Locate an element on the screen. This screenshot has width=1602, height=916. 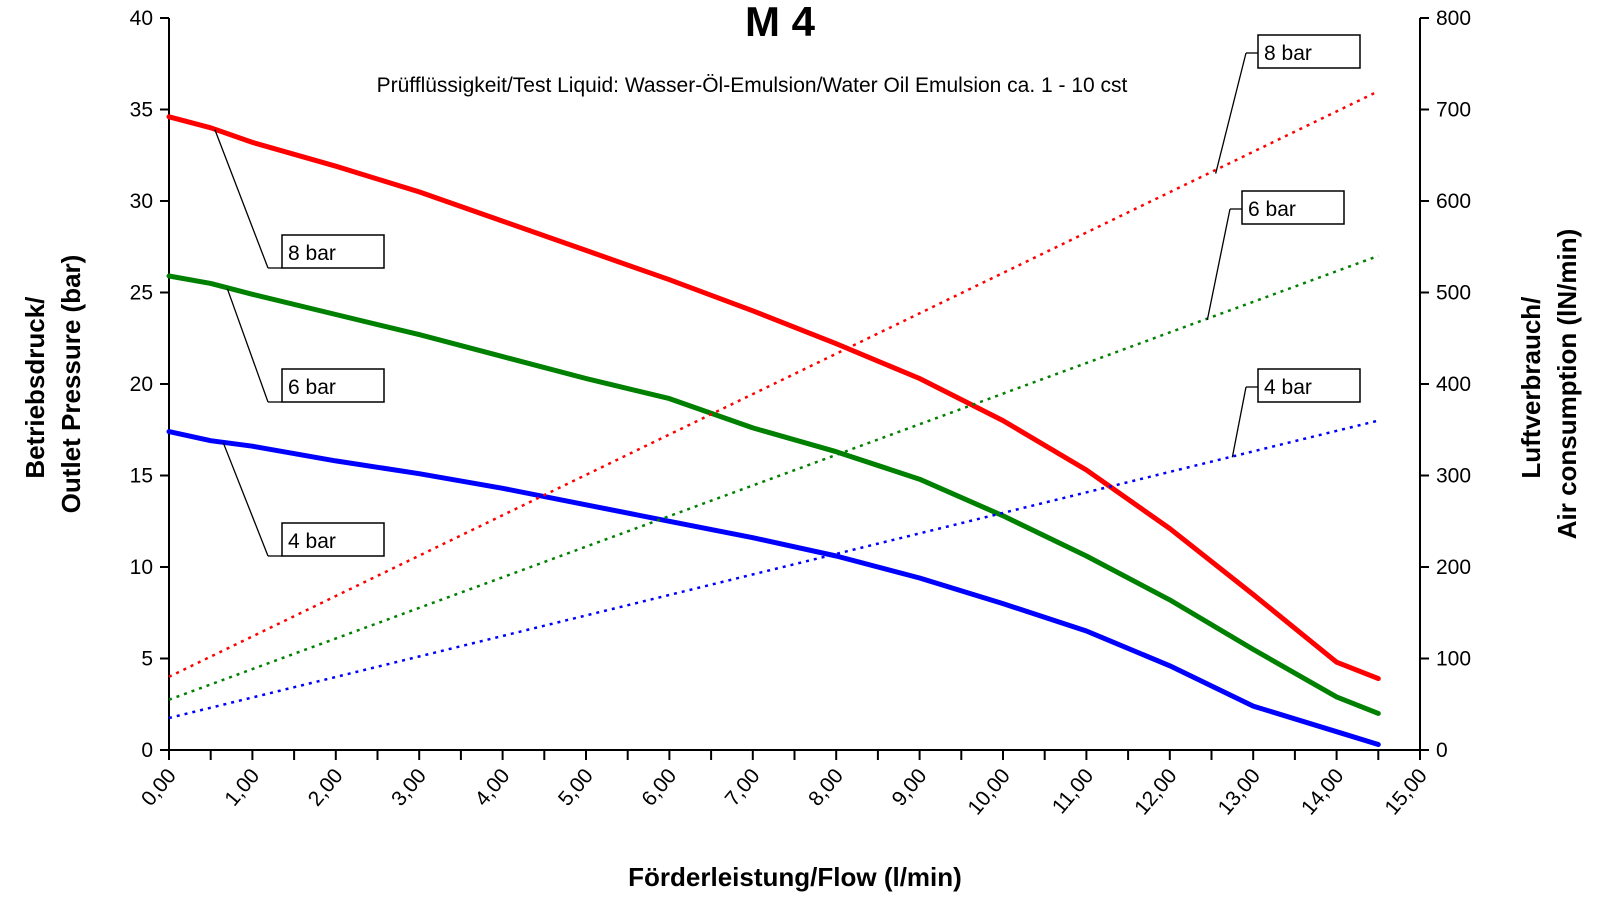
x-tick-label: 2,00 is located at coordinates (326, 787).